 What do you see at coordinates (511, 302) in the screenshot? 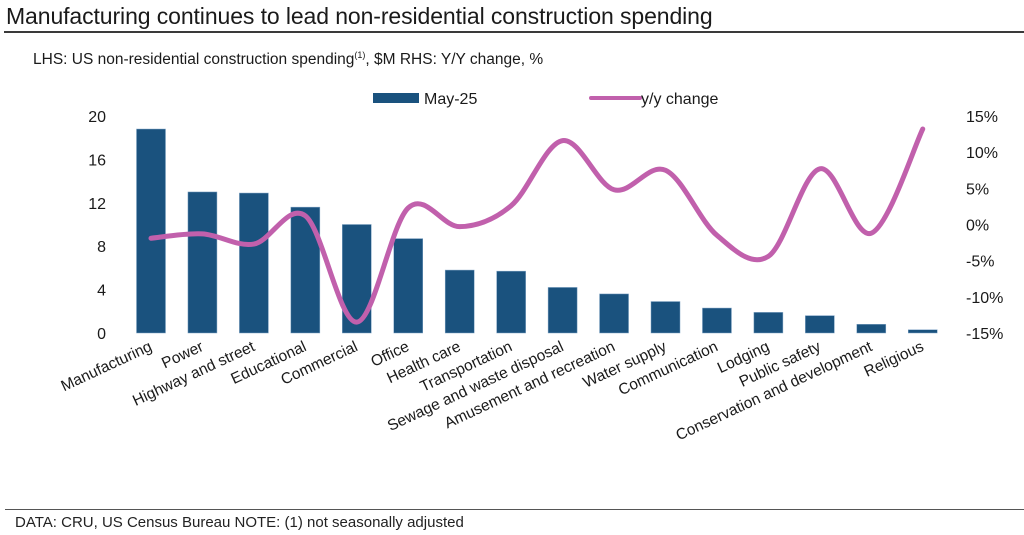
I see `bar-transportation` at bounding box center [511, 302].